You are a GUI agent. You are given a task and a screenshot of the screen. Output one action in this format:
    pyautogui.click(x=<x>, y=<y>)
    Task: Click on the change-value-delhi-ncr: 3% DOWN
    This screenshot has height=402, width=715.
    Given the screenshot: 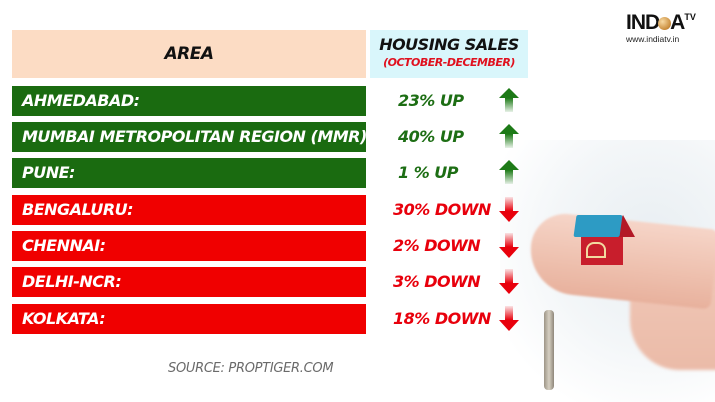 What is the action you would take?
    pyautogui.click(x=437, y=281)
    